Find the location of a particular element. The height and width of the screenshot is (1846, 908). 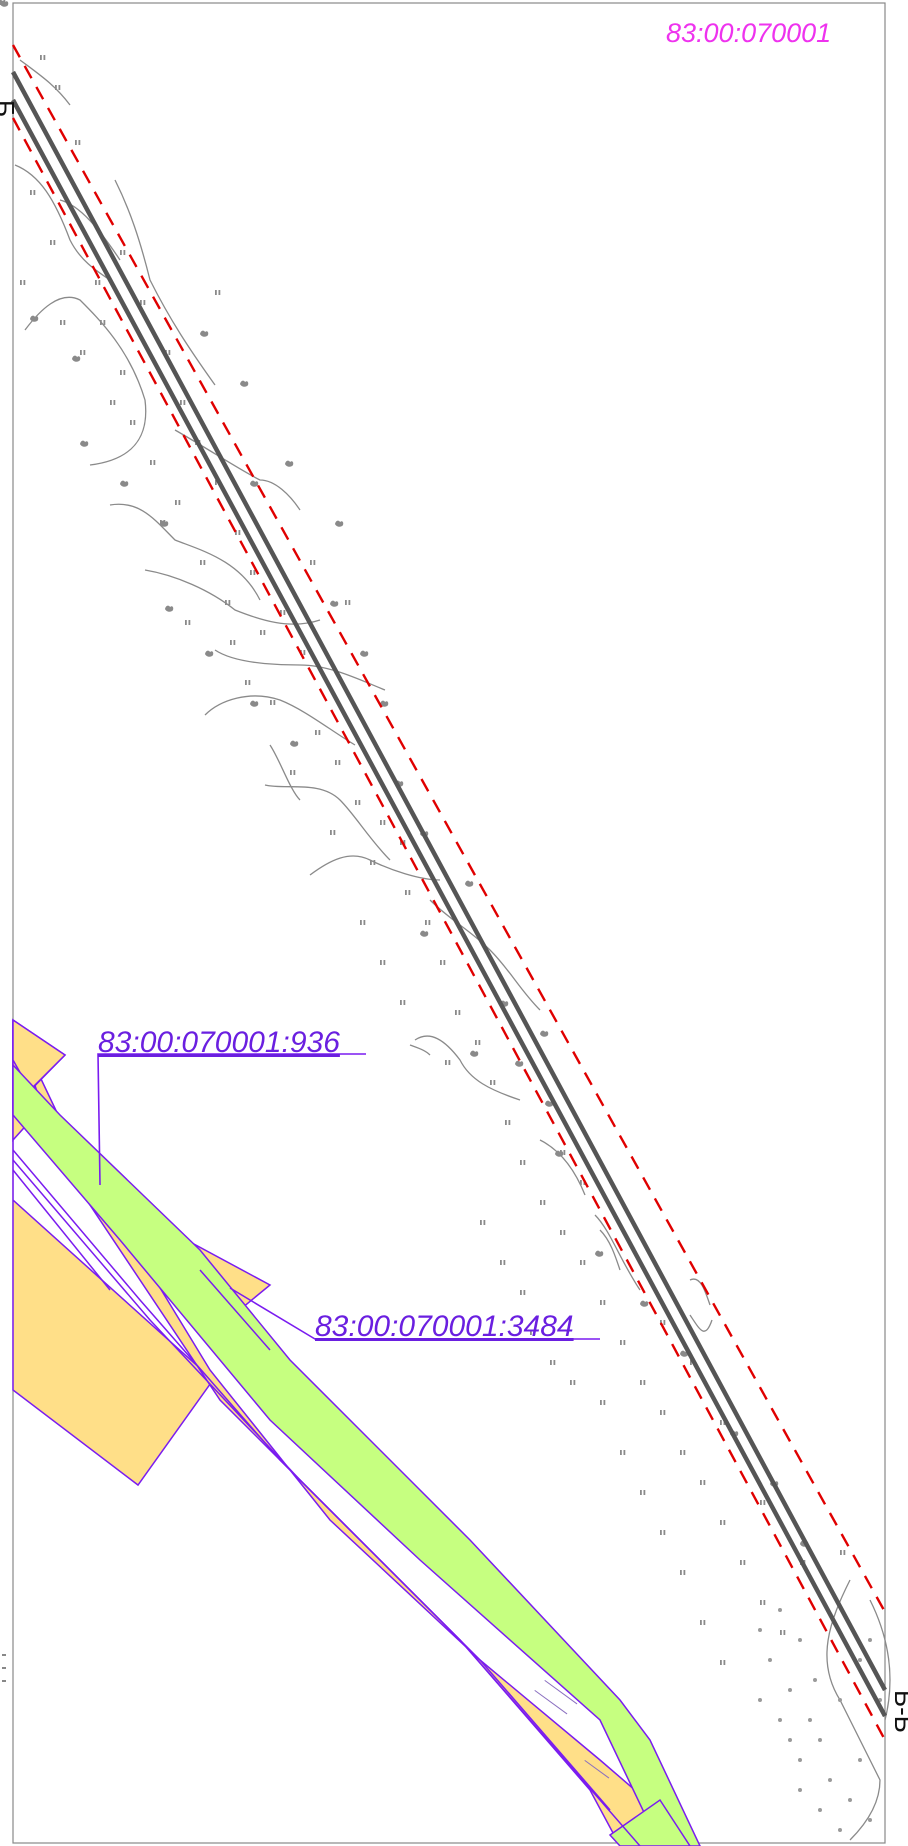

section-label-end: Б-Б is located at coordinates (898, 1711).